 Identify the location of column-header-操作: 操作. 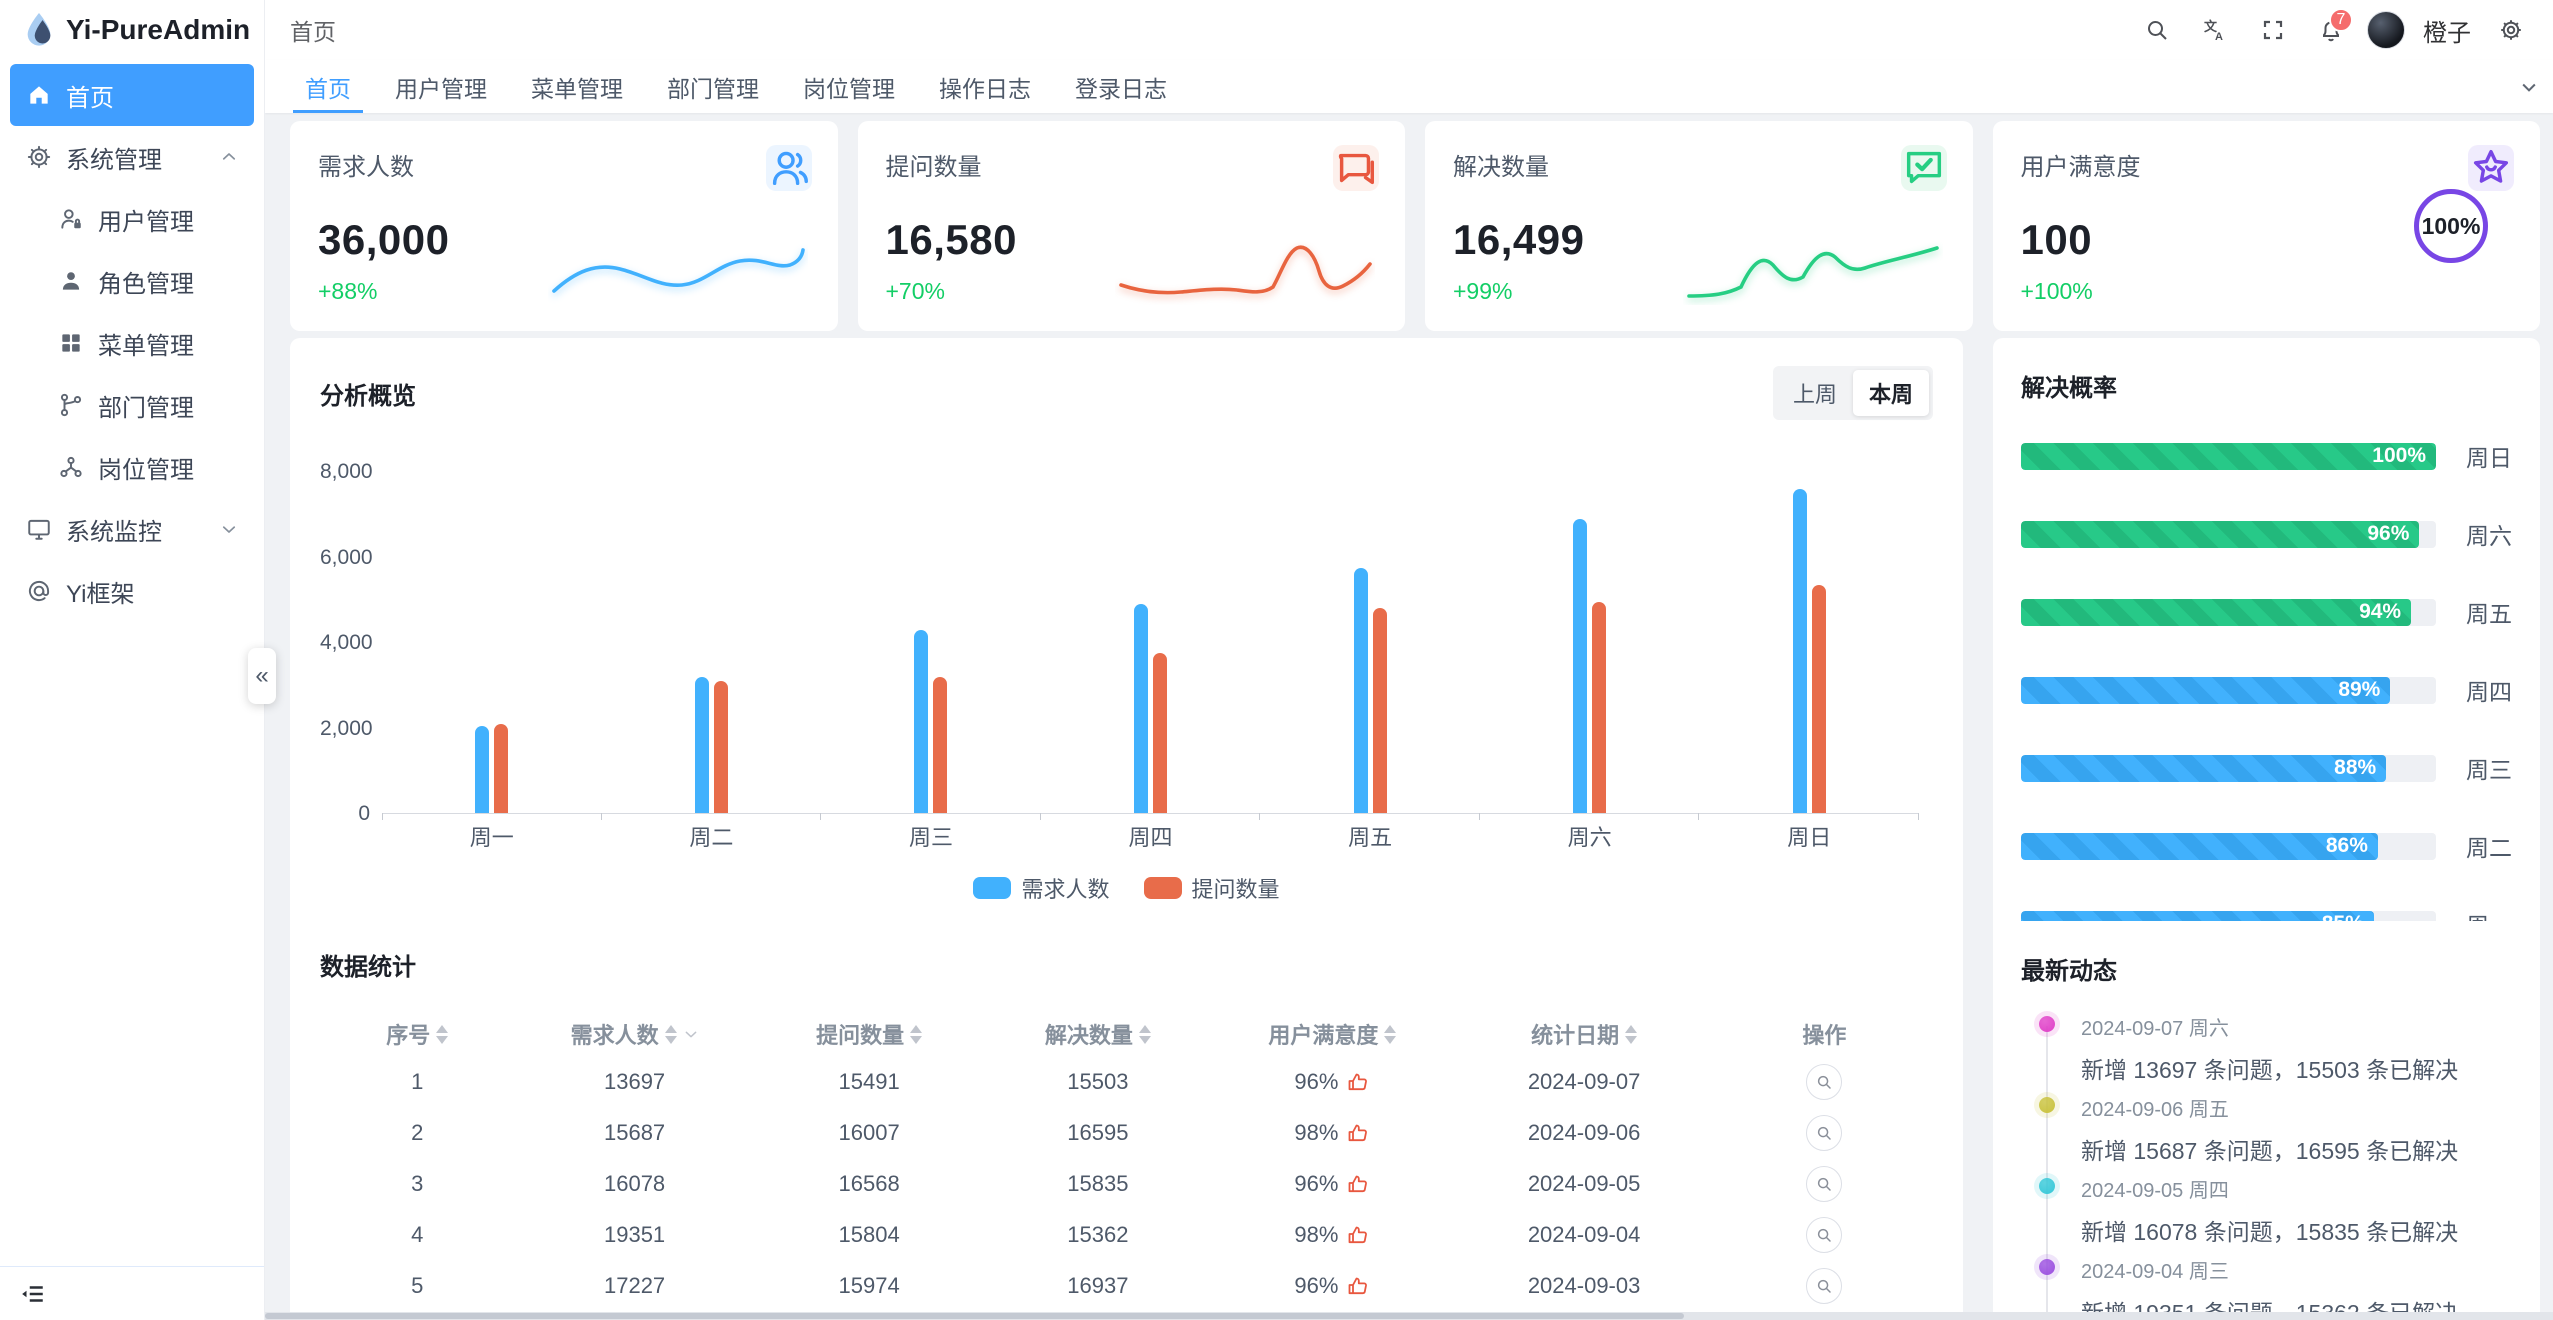
(1824, 1034).